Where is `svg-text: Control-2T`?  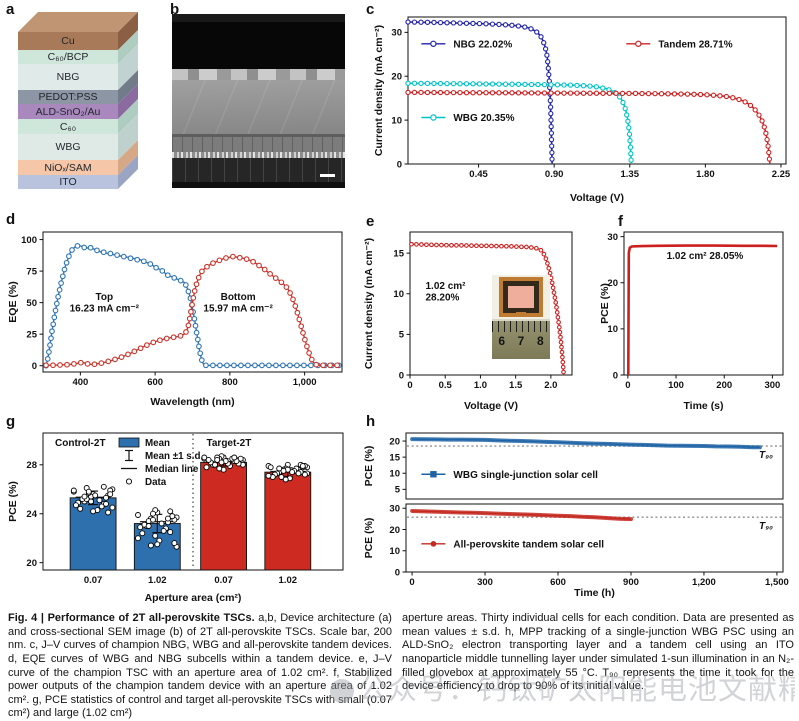
svg-text: Control-2T is located at coordinates (80, 443).